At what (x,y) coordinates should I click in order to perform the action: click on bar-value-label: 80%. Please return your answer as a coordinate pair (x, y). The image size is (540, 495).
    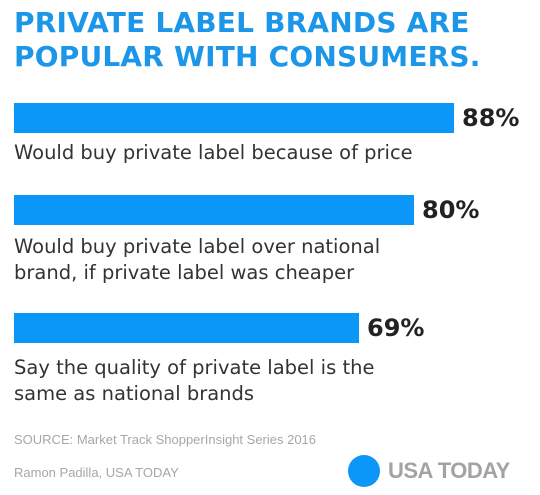
    Looking at the image, I should click on (451, 210).